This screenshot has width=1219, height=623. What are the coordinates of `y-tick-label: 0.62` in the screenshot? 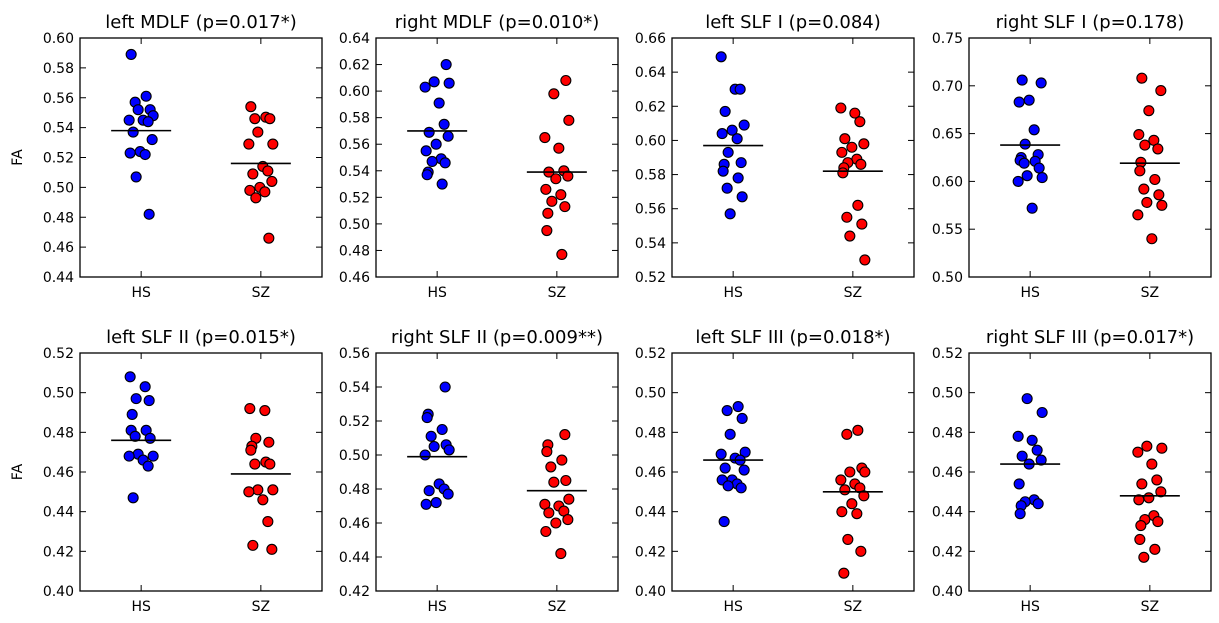 It's located at (354, 66).